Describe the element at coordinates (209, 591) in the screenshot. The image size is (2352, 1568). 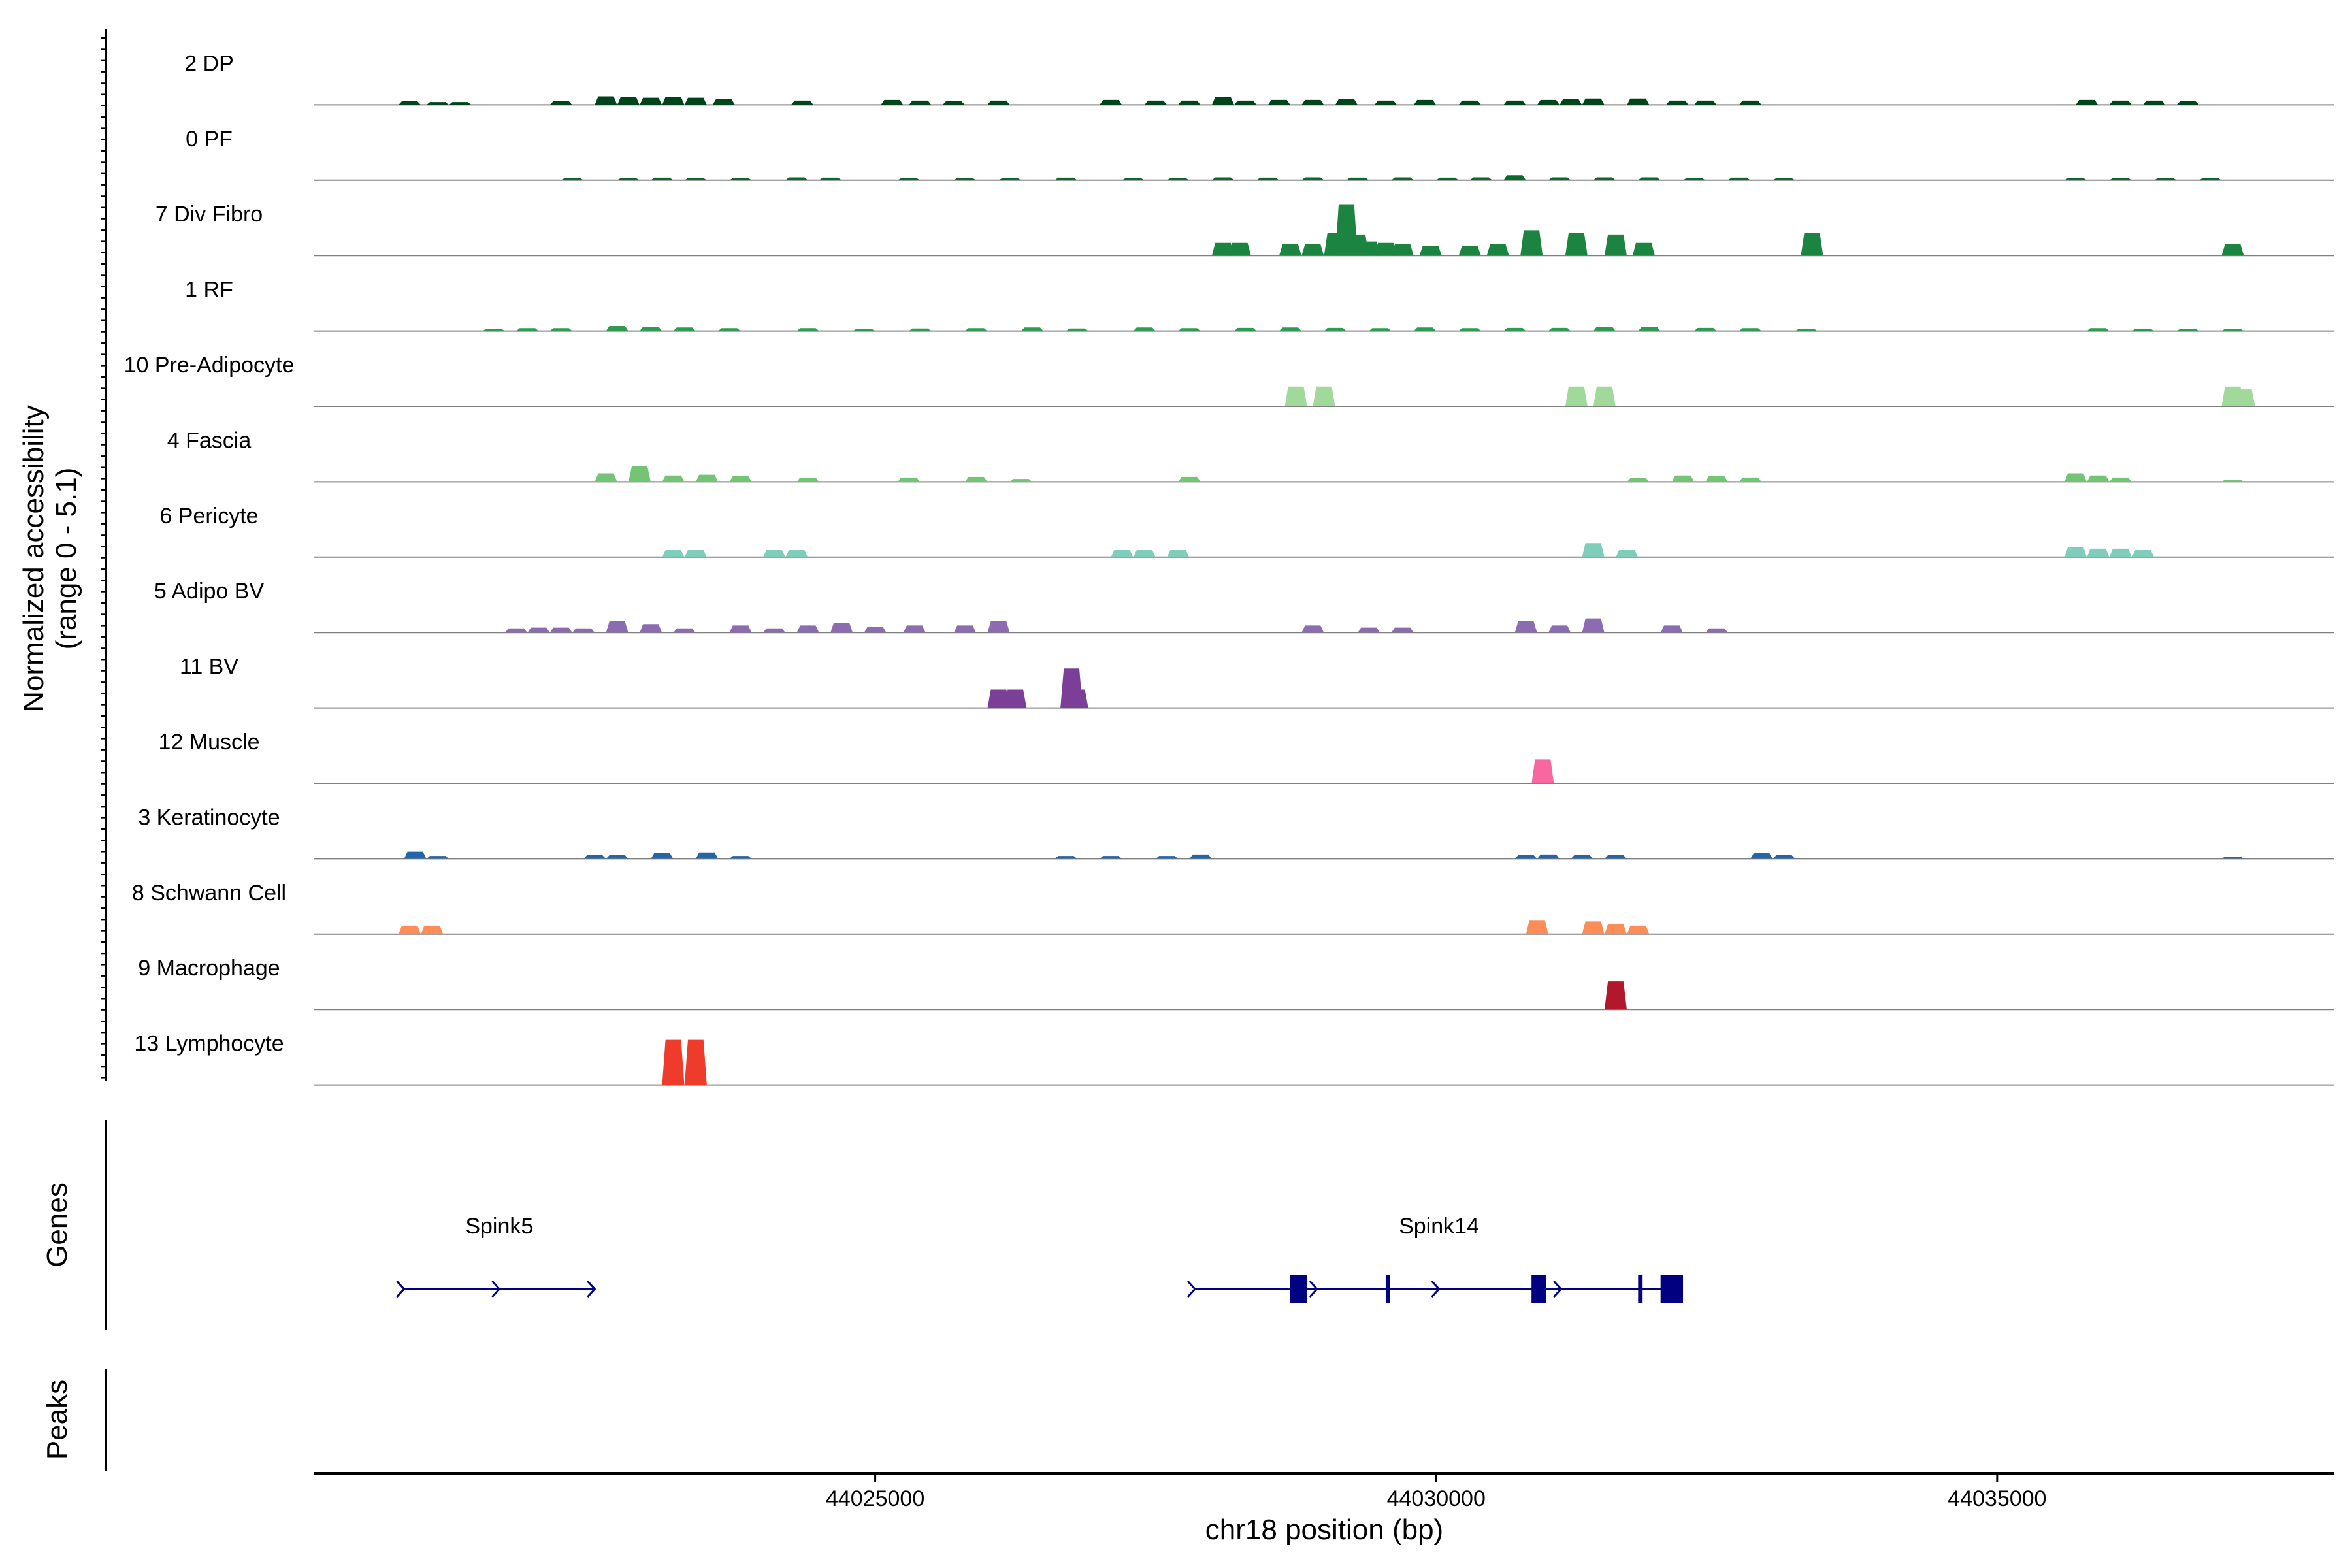
I see `track-label: 5 Adipo BV` at that location.